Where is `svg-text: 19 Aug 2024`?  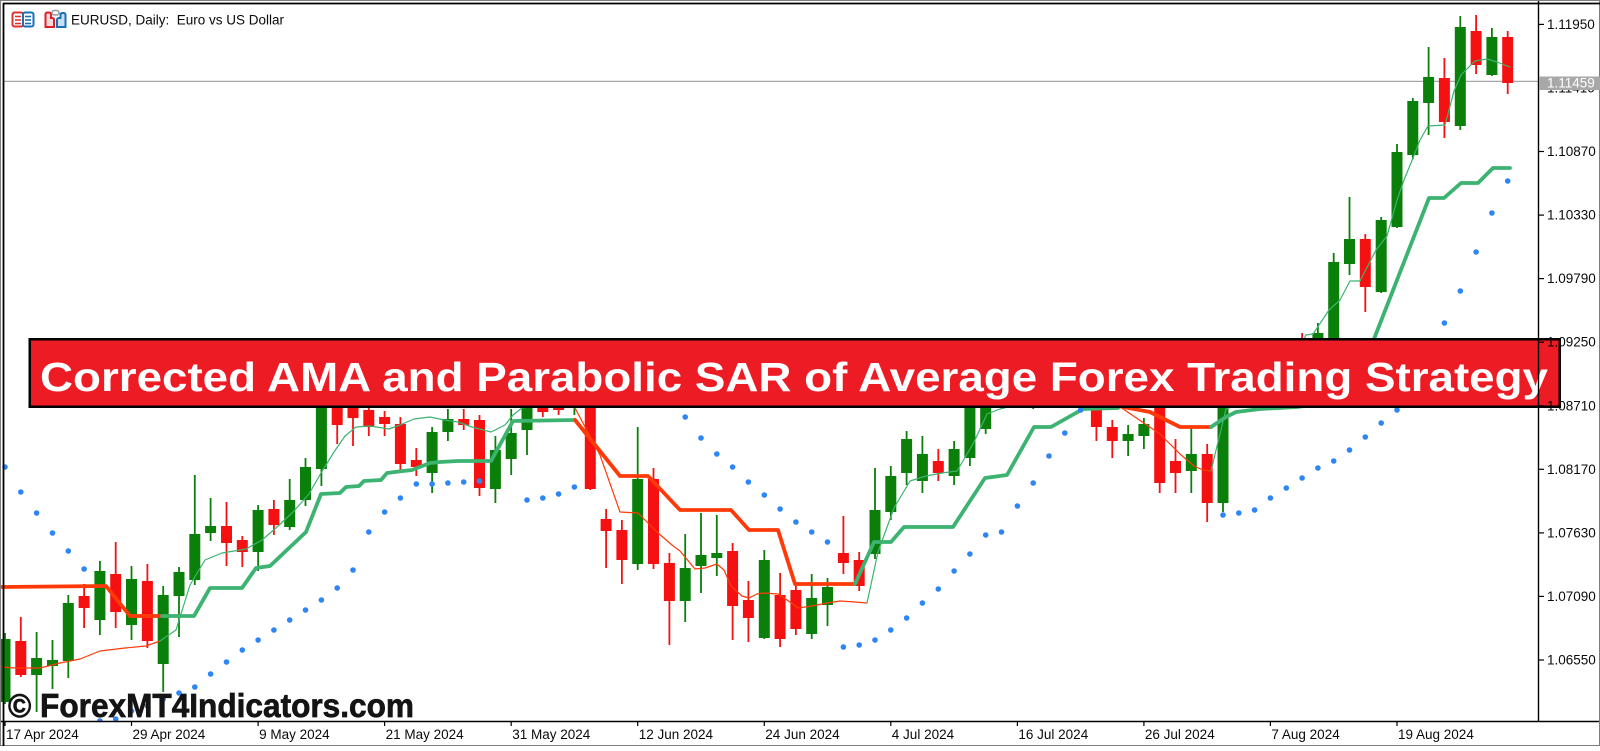 svg-text: 19 Aug 2024 is located at coordinates (1436, 734).